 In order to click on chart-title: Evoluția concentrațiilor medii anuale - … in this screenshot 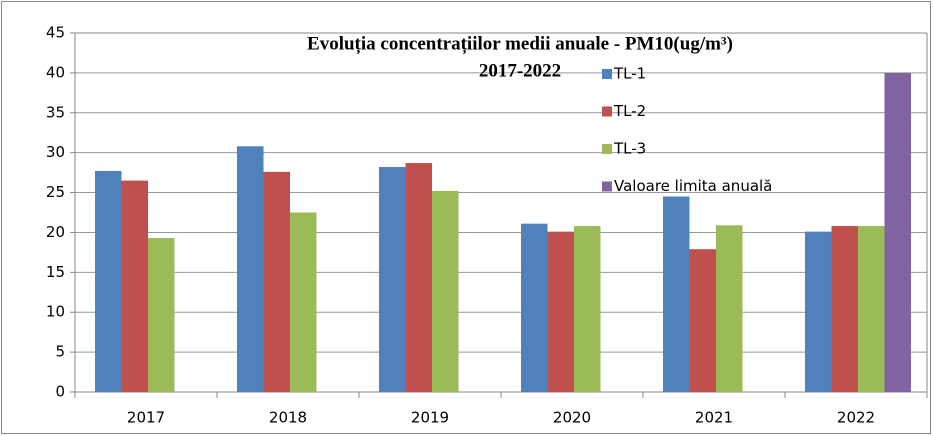, I will do `click(520, 43)`.